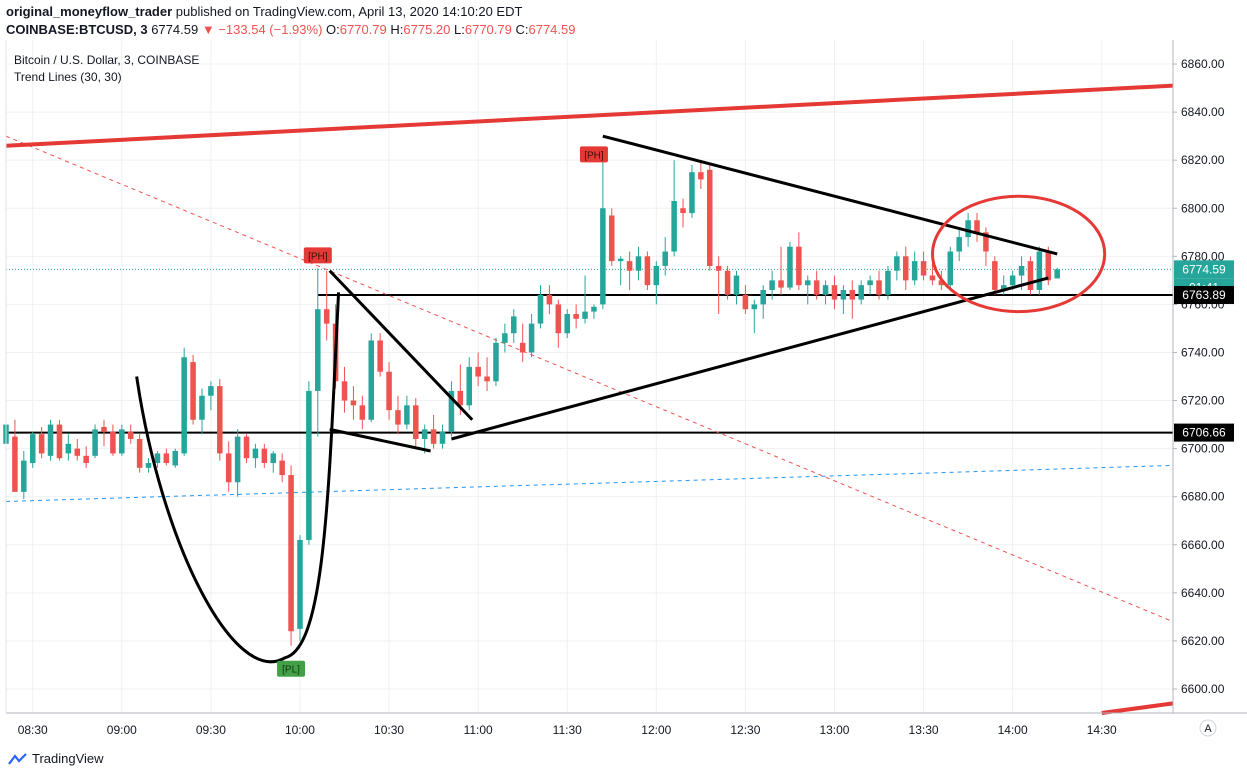 This screenshot has height=779, width=1247. Describe the element at coordinates (1204, 295) in the screenshot. I see `price-tag-text: 6763.89` at that location.